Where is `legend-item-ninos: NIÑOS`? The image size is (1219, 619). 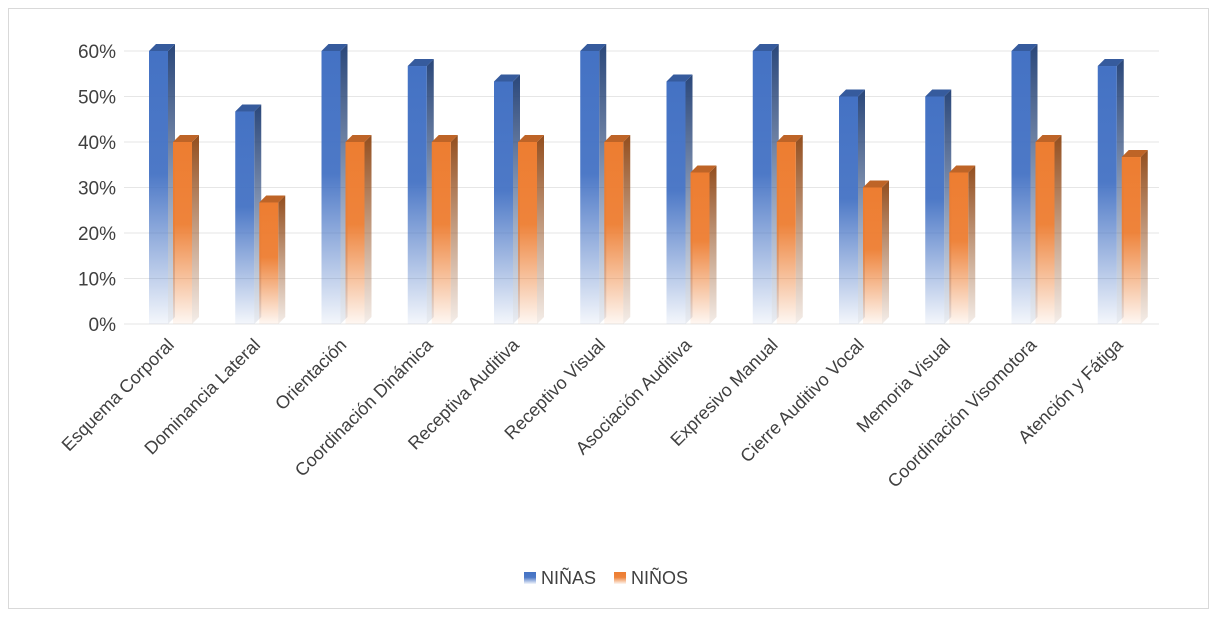 legend-item-ninos: NIÑOS is located at coordinates (651, 577).